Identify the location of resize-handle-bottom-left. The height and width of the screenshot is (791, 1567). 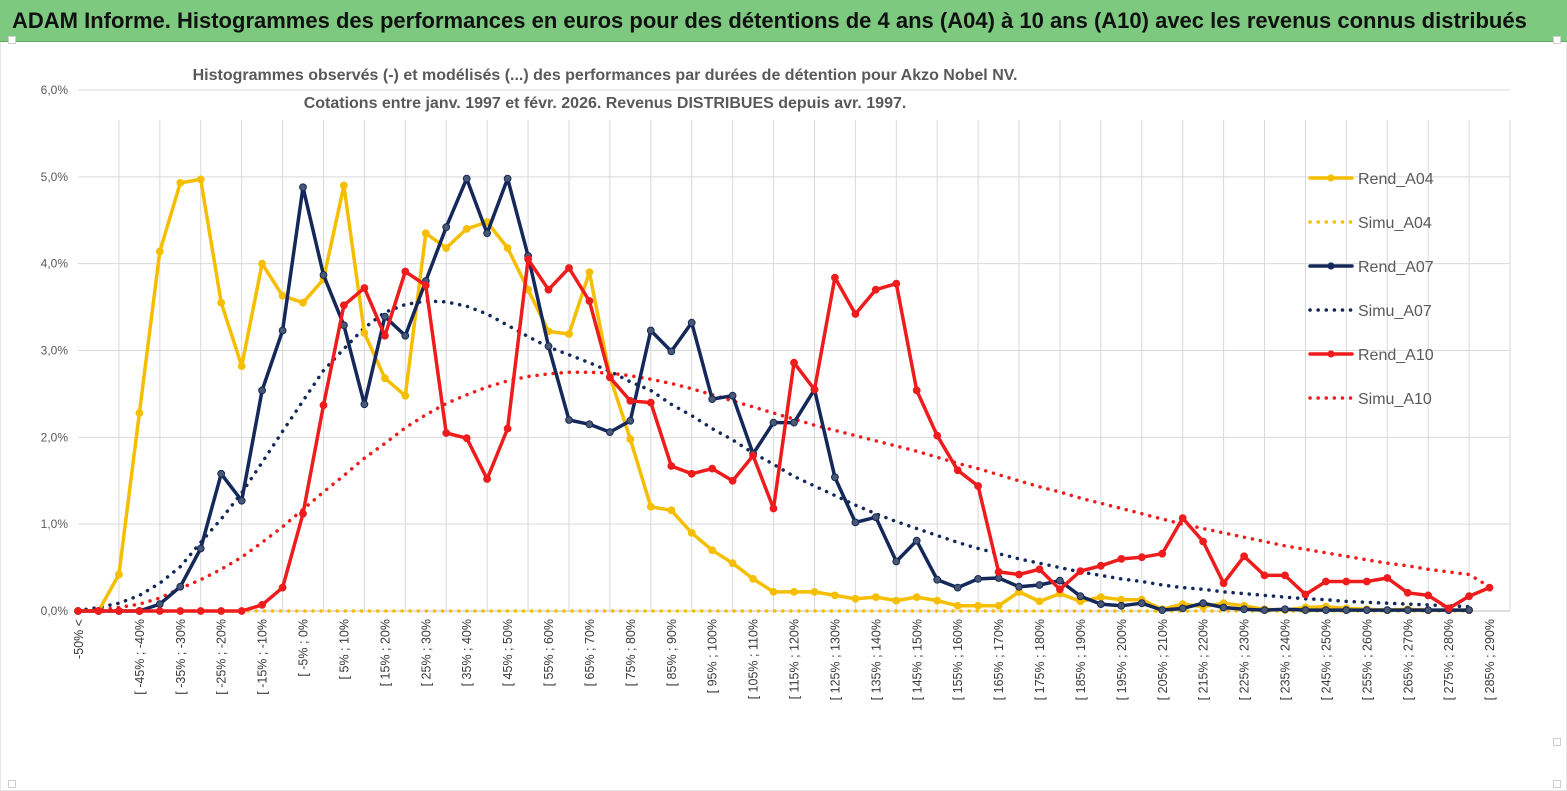
(12, 784).